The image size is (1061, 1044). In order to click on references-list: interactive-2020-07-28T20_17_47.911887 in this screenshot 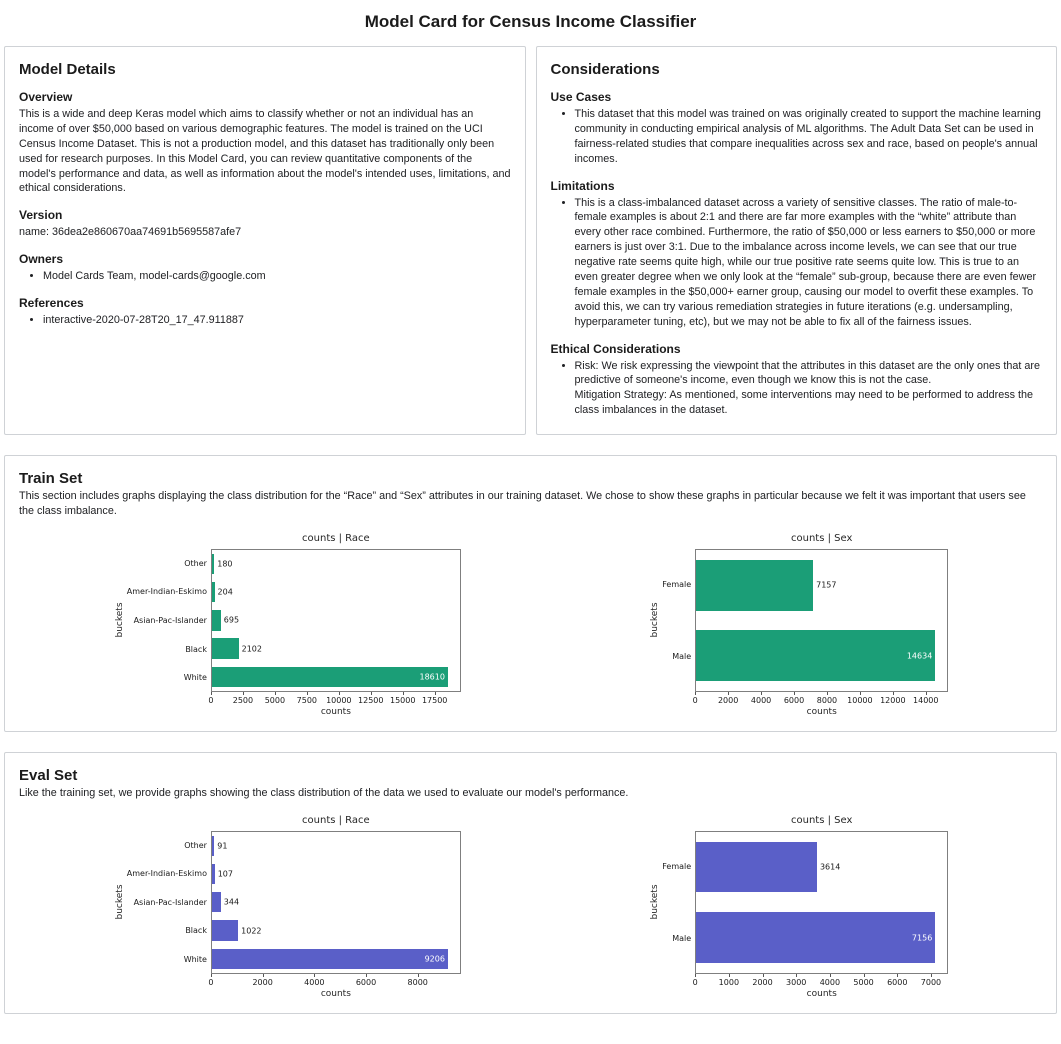, I will do `click(265, 320)`.